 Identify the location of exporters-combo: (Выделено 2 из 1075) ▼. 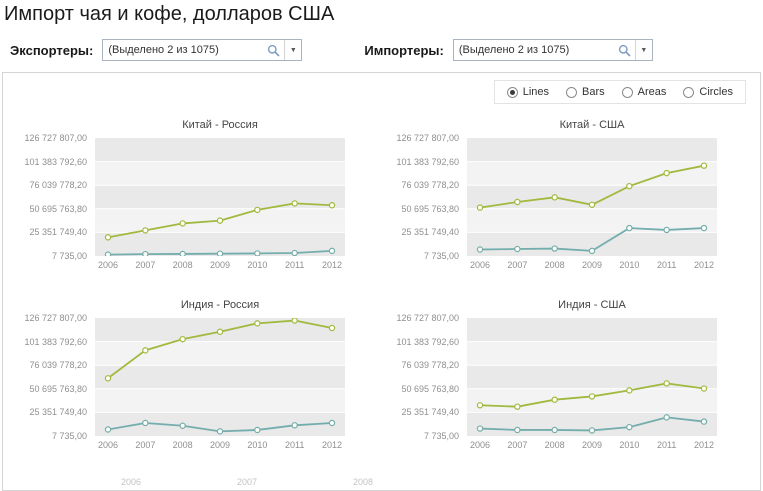
(202, 50).